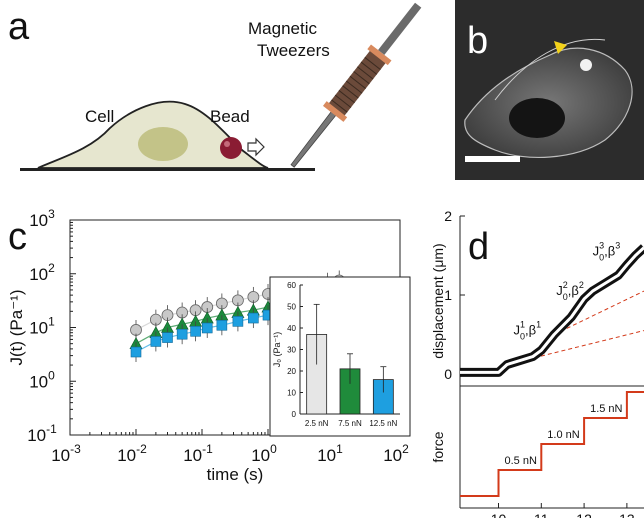 The width and height of the screenshot is (644, 518). What do you see at coordinates (521, 461) in the screenshot?
I see `force-step-label: 0.5 nN` at bounding box center [521, 461].